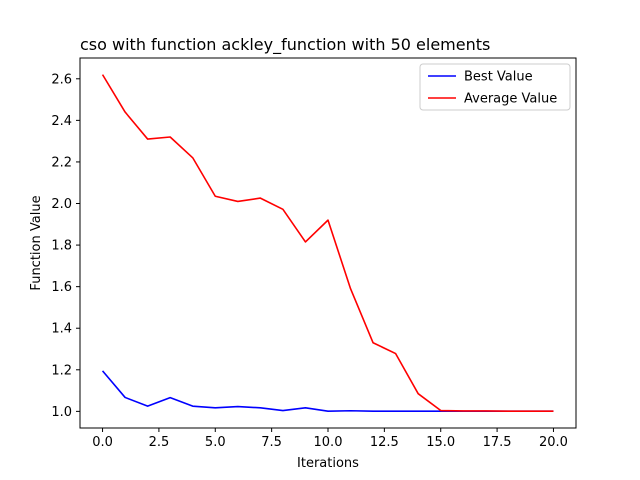 The width and height of the screenshot is (640, 480). What do you see at coordinates (553, 442) in the screenshot?
I see `x-tick-label: 20.0` at bounding box center [553, 442].